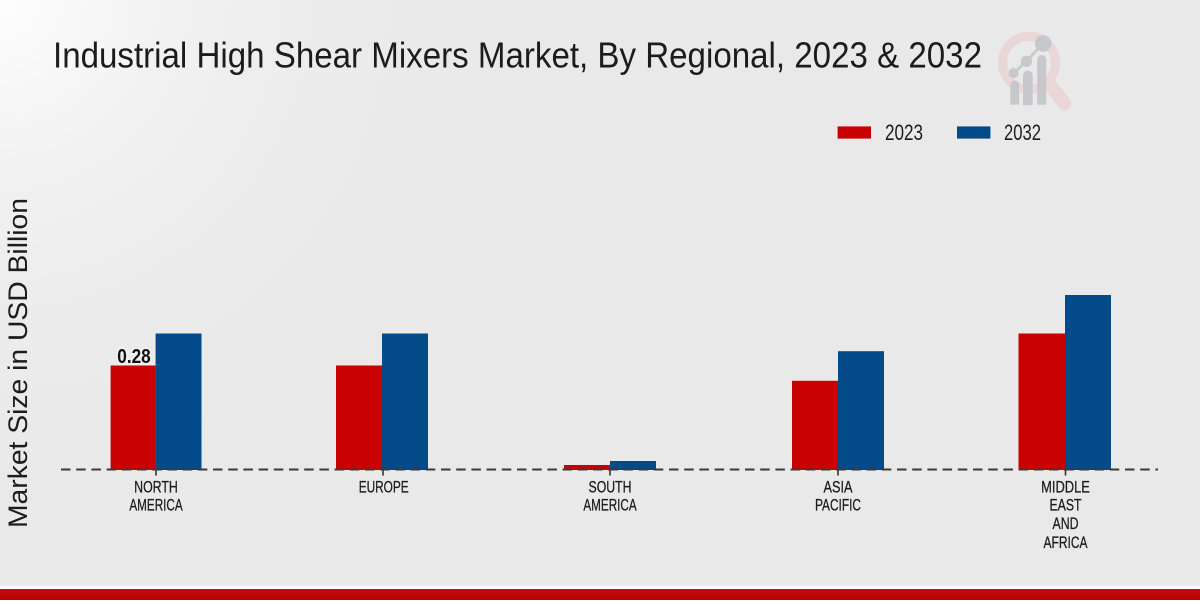 This screenshot has height=605, width=1200. What do you see at coordinates (1066, 542) in the screenshot?
I see `svg-text: AFRICA` at bounding box center [1066, 542].